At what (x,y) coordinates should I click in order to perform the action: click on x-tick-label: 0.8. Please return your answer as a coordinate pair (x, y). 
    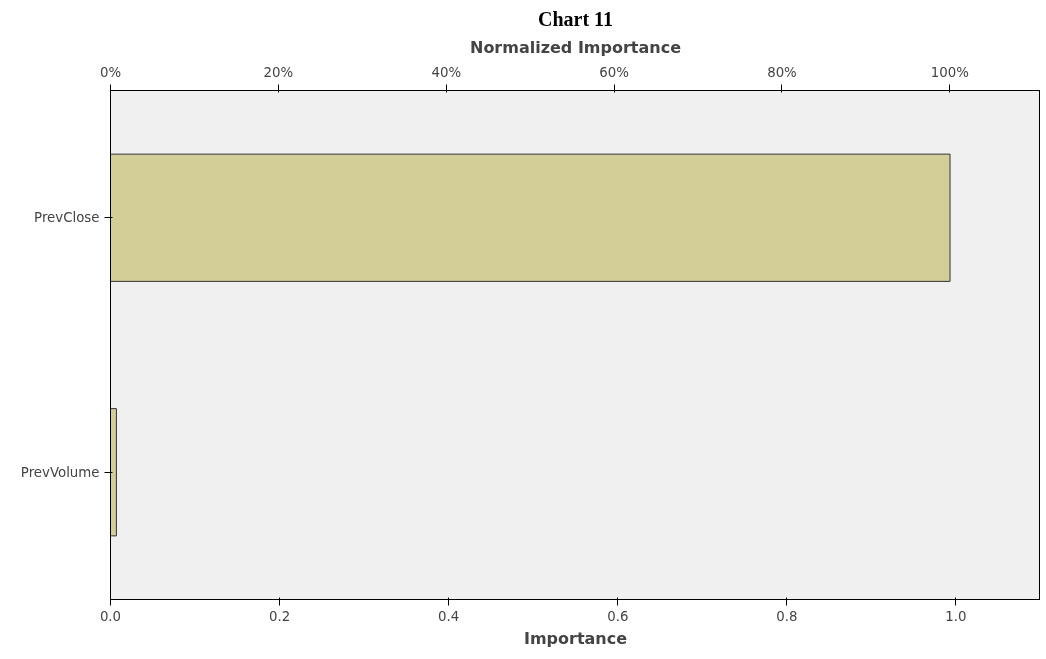
    Looking at the image, I should click on (787, 616).